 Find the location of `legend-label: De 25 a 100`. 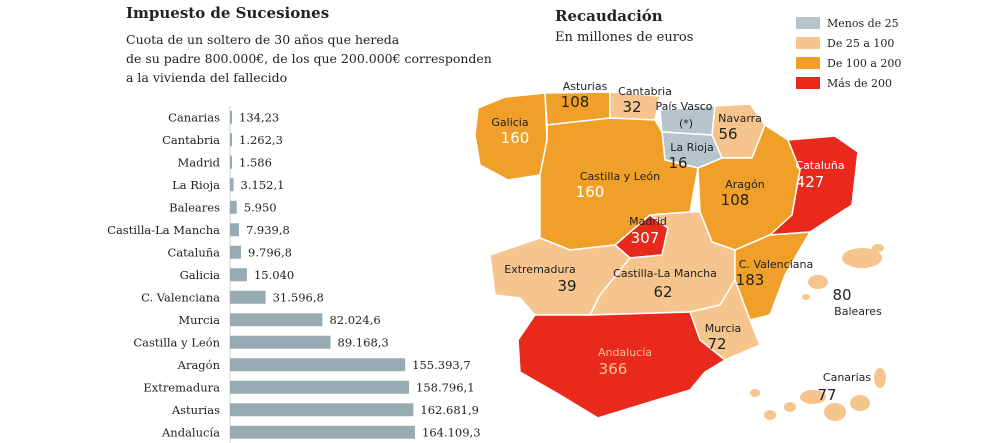

legend-label: De 25 a 100 is located at coordinates (861, 43).